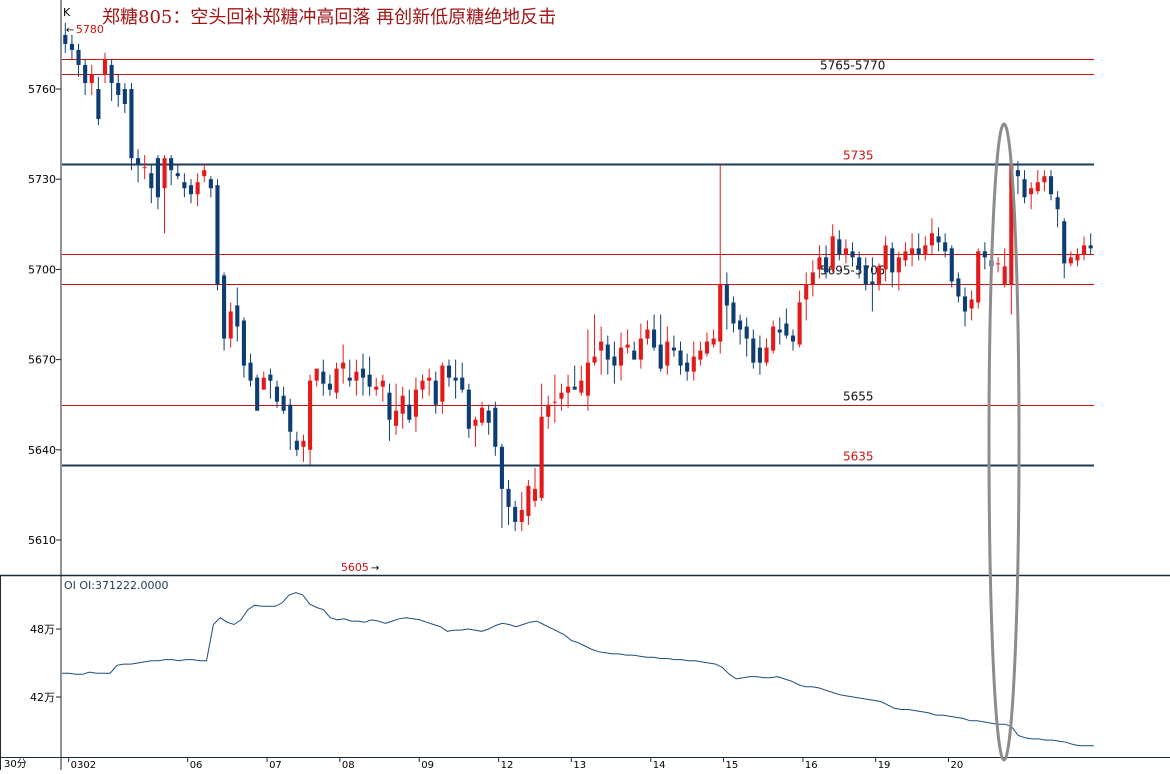  I want to click on x-tick-label: 14, so click(659, 765).